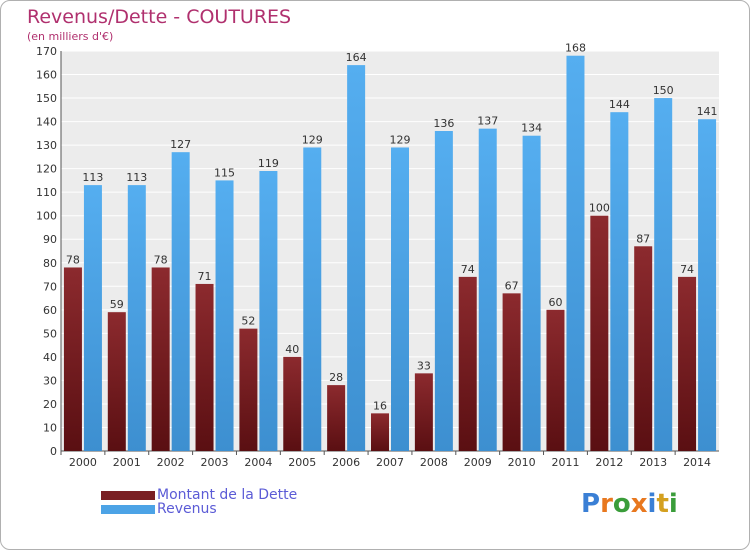  I want to click on x-tick-label: 2004, so click(258, 462).